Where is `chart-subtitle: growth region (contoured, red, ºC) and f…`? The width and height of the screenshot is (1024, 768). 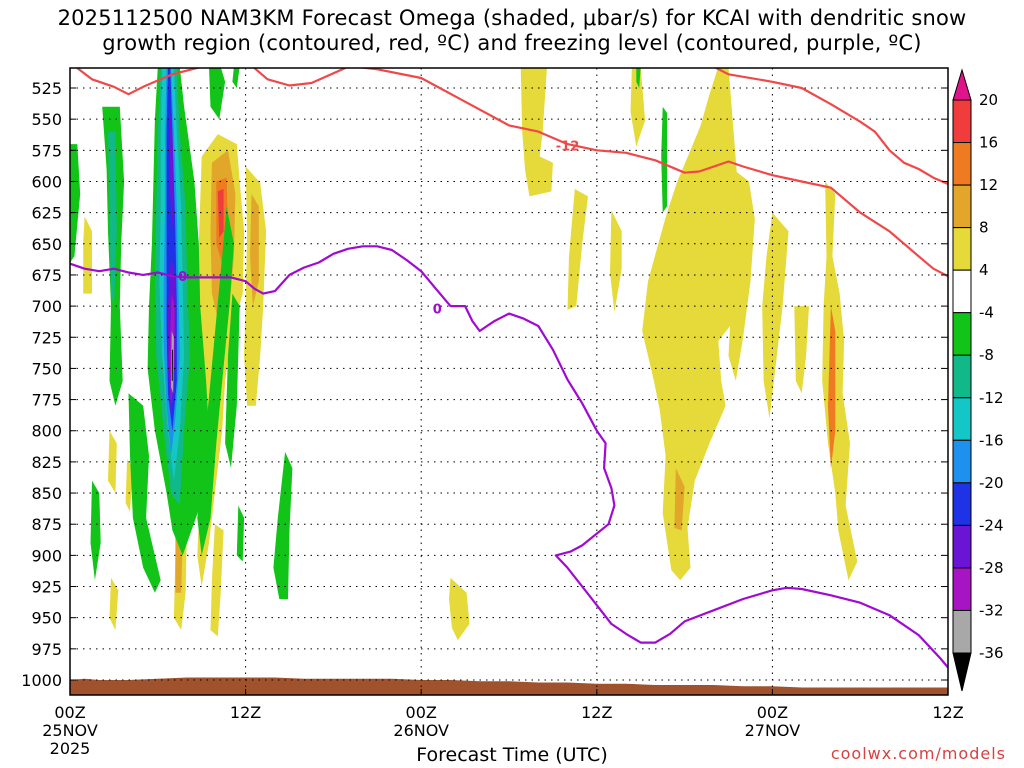
chart-subtitle: growth region (contoured, red, ºC) and f… is located at coordinates (512, 43).